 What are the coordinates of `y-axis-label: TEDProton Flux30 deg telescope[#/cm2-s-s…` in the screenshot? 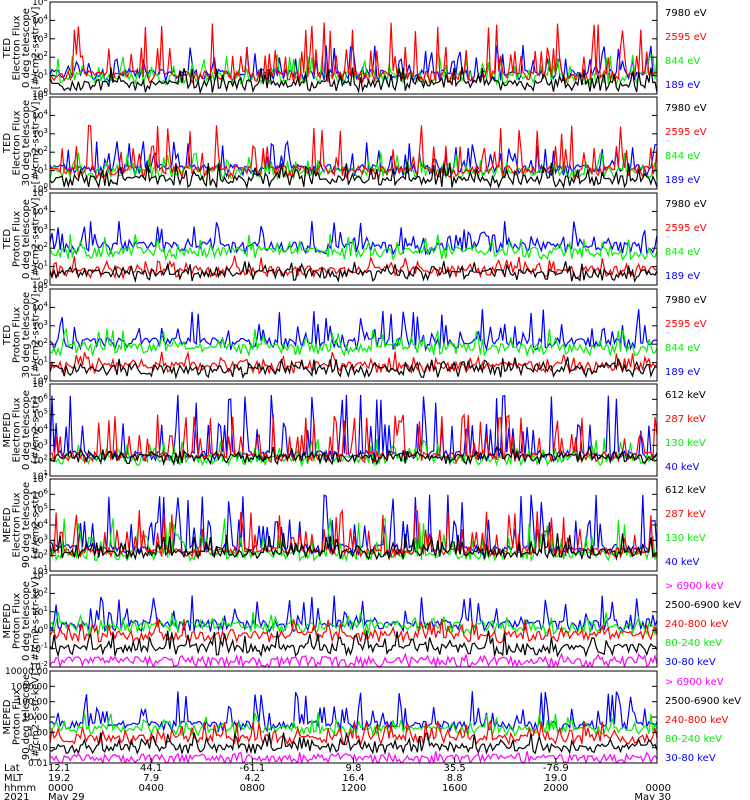 It's located at (22, 335).